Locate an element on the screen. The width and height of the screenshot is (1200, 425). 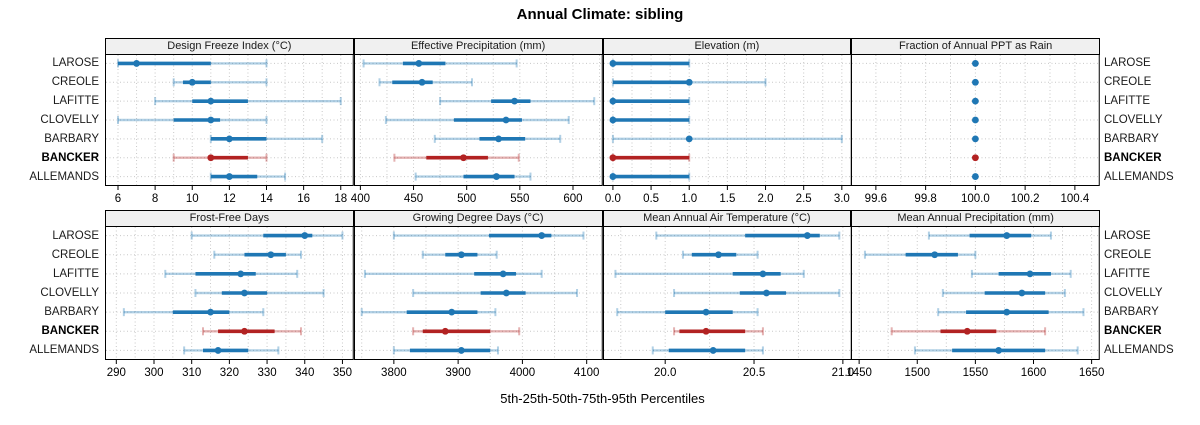
axis-tick-label: 330 is located at coordinates (266, 373).